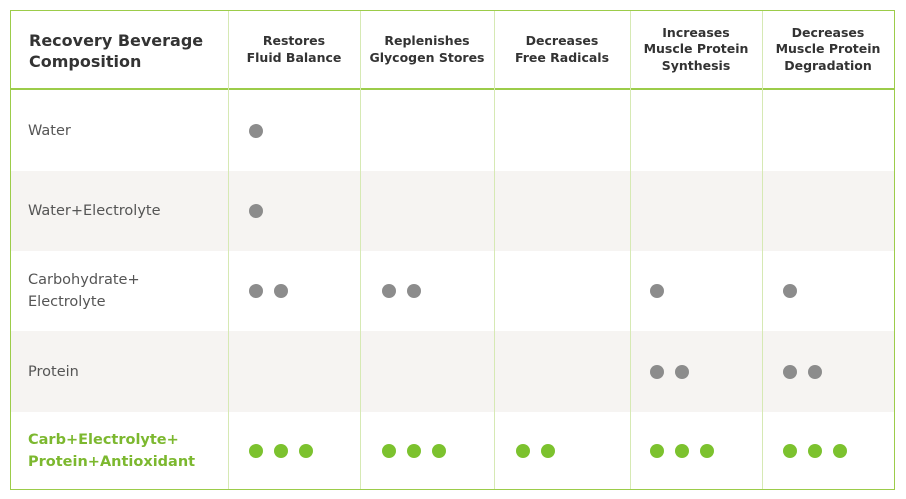 Image resolution: width=906 pixels, height=499 pixels. I want to click on row-label: Carbohydrate+ Electrolyte, so click(84, 291).